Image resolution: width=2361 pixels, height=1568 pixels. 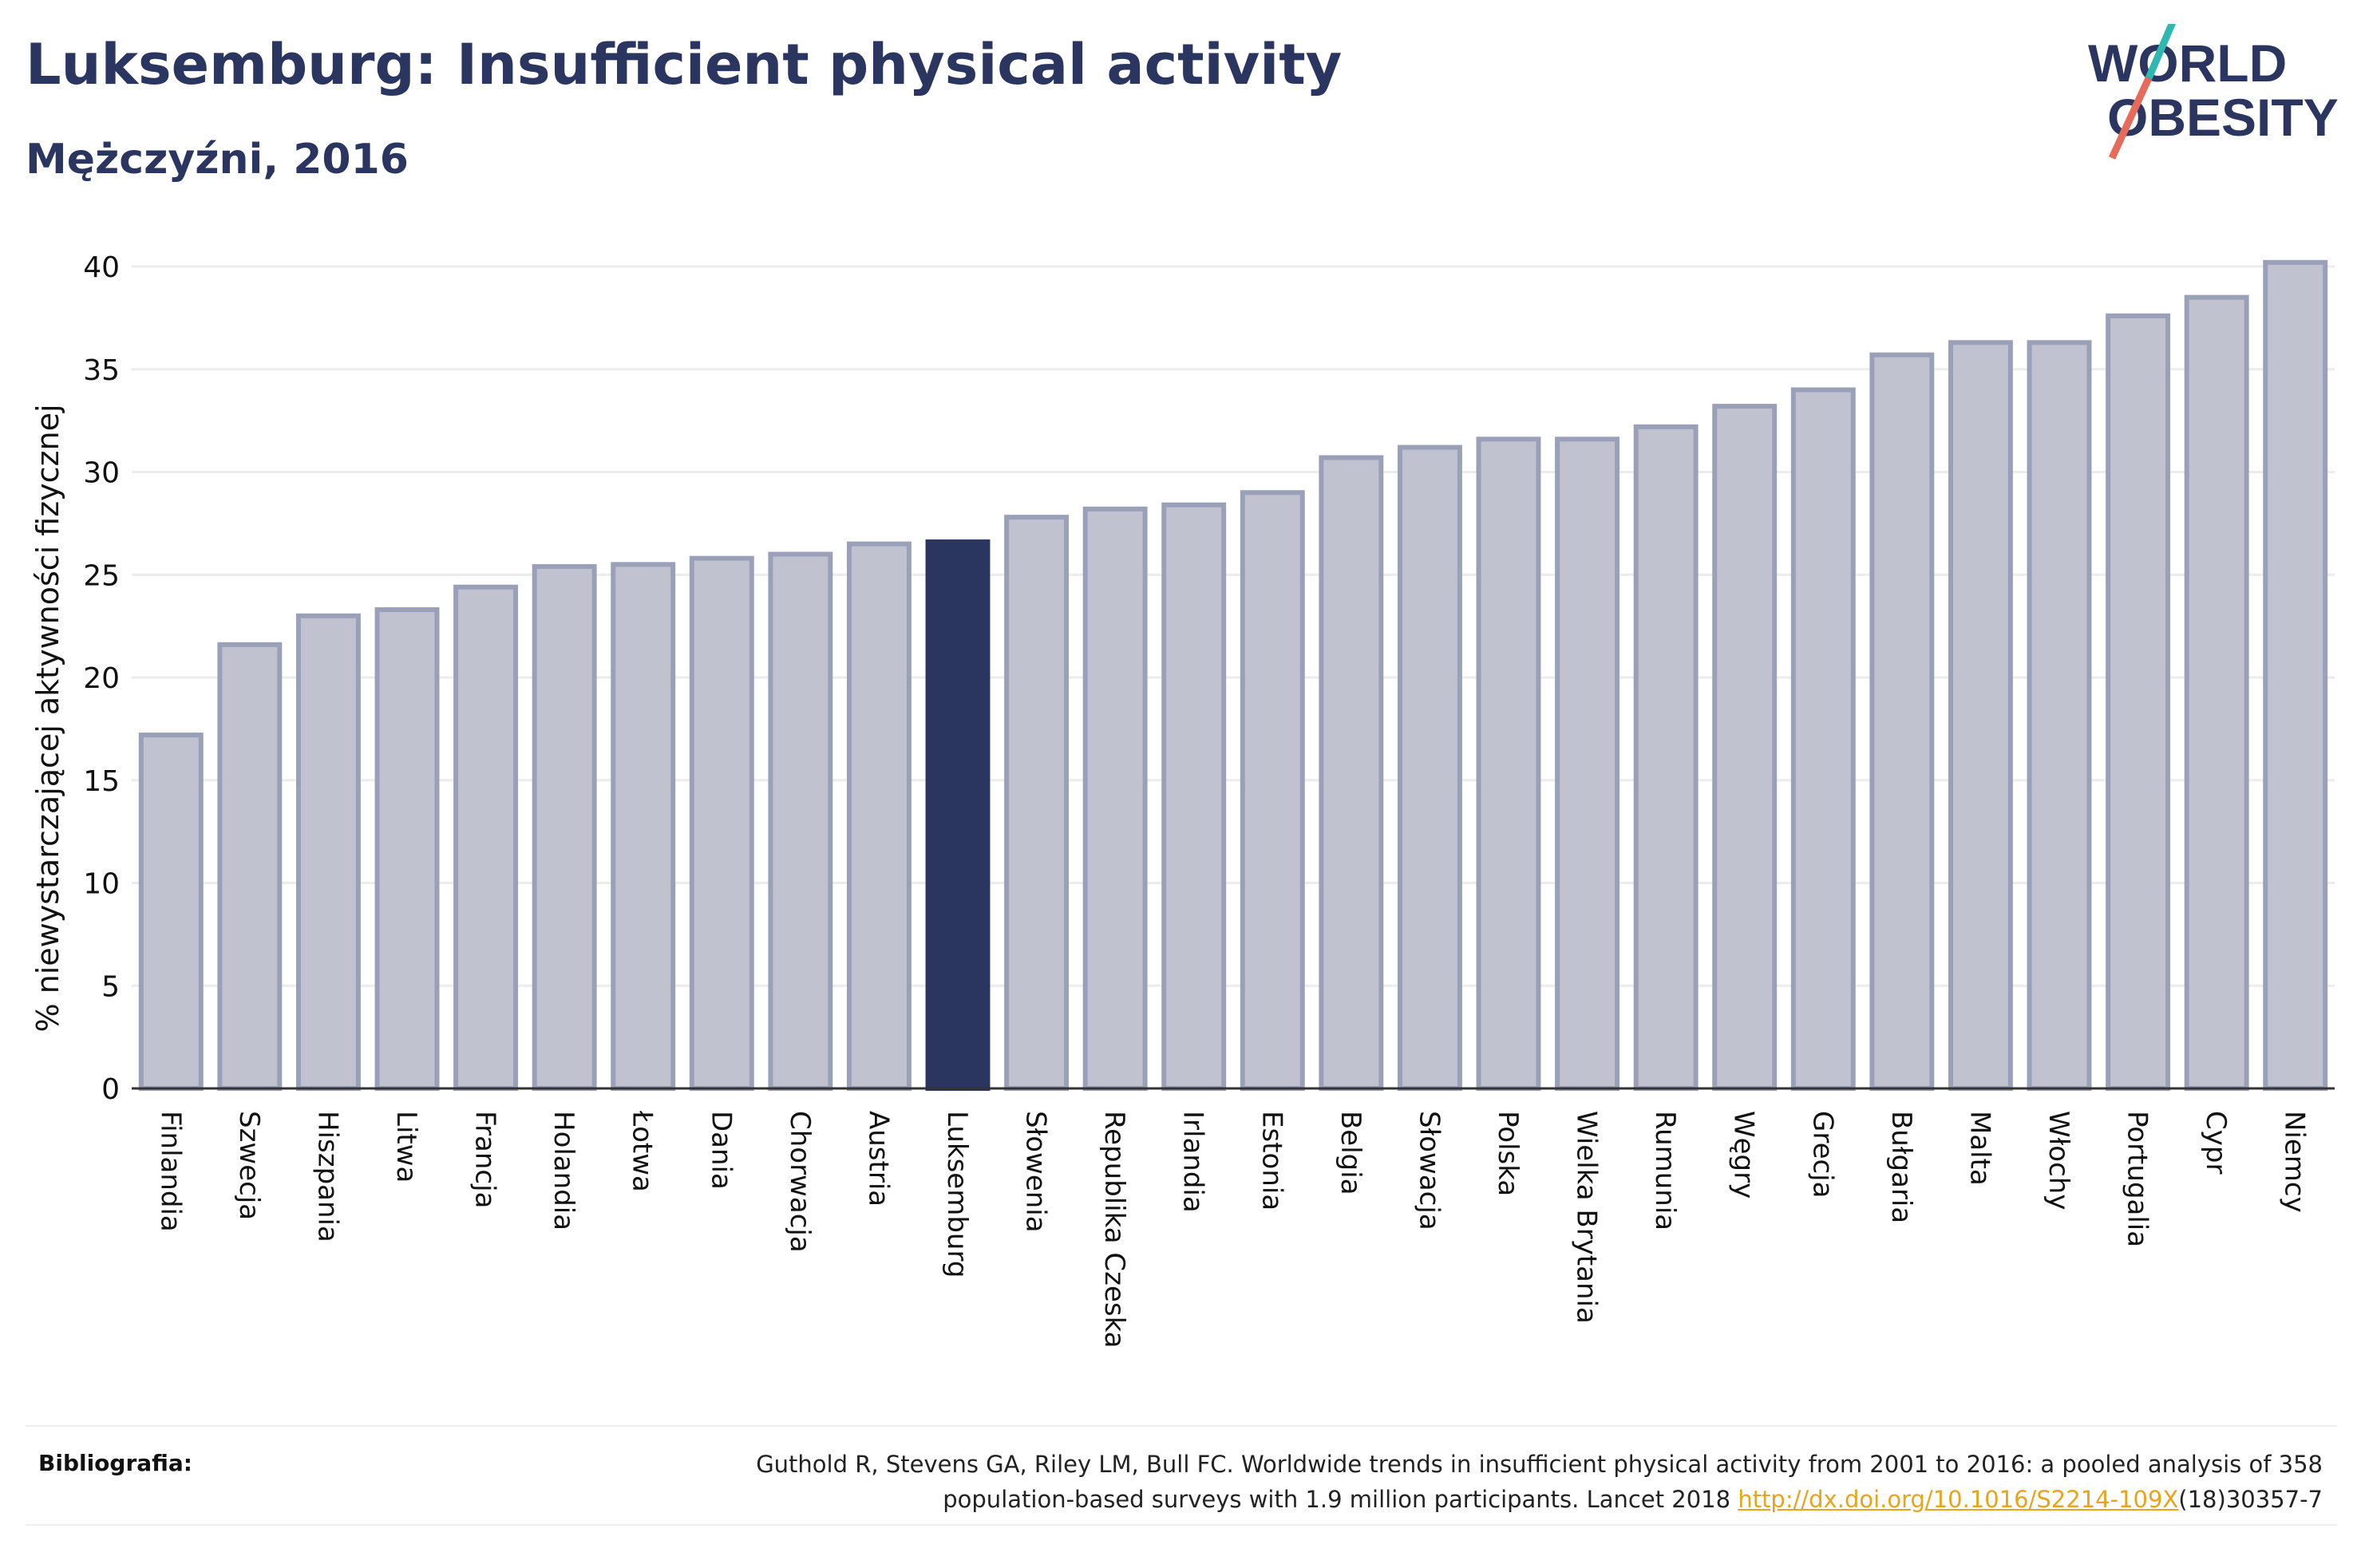 I want to click on y-tick-label: 20, so click(x=101, y=678).